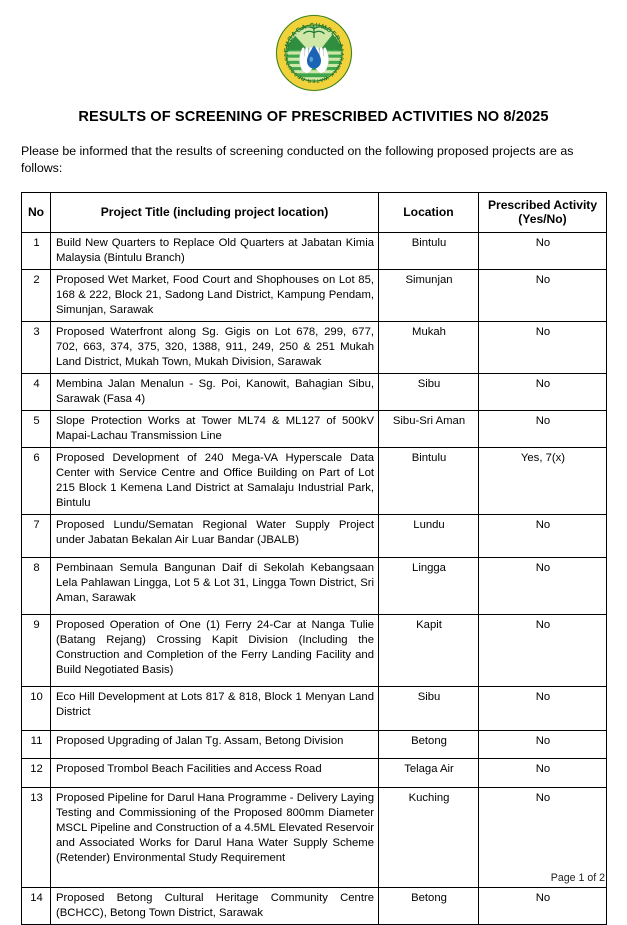 The image size is (627, 925). What do you see at coordinates (36, 250) in the screenshot?
I see `row-number: 1` at bounding box center [36, 250].